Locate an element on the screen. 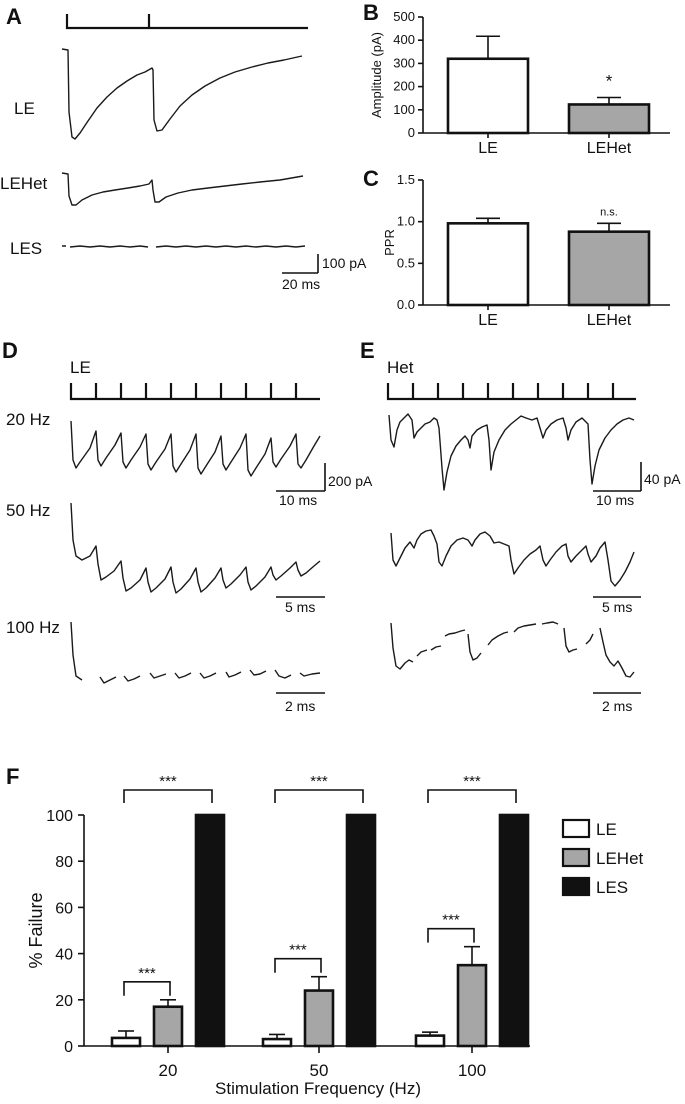  trace-a-lehet is located at coordinates (182, 189).